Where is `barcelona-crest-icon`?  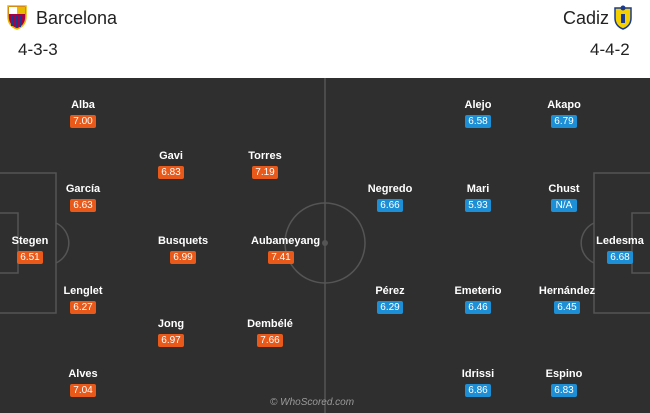 barcelona-crest-icon is located at coordinates (17, 17).